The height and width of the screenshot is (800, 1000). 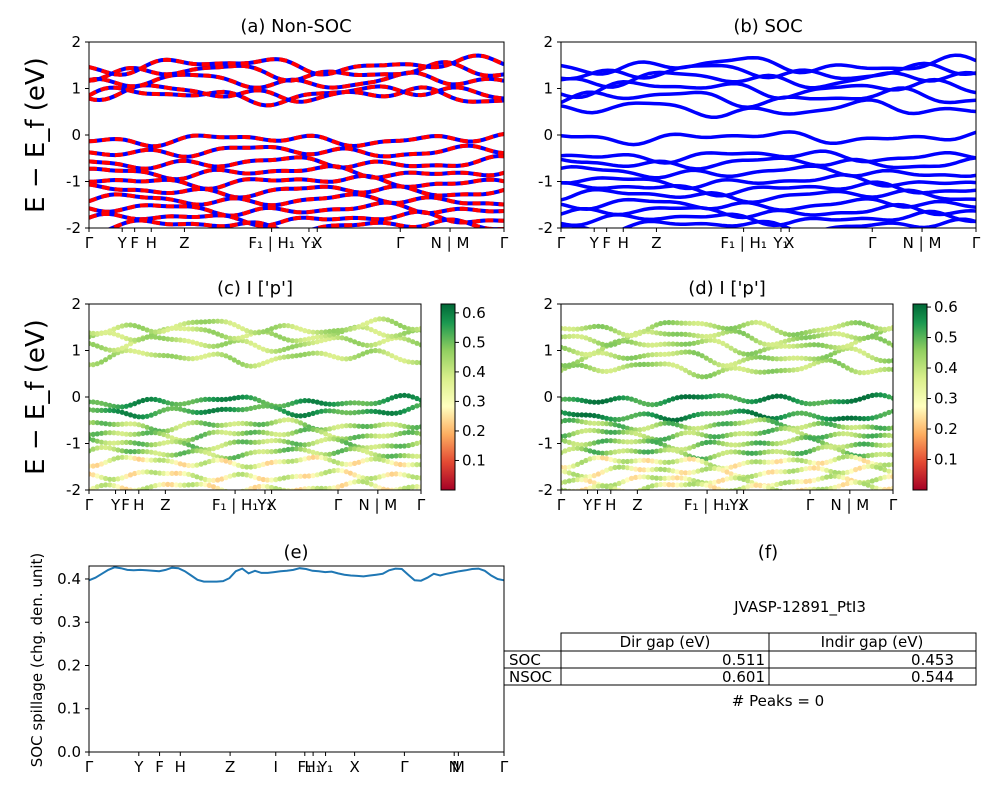 What do you see at coordinates (76, 42) in the screenshot?
I see `panel-a-ytick: 2` at bounding box center [76, 42].